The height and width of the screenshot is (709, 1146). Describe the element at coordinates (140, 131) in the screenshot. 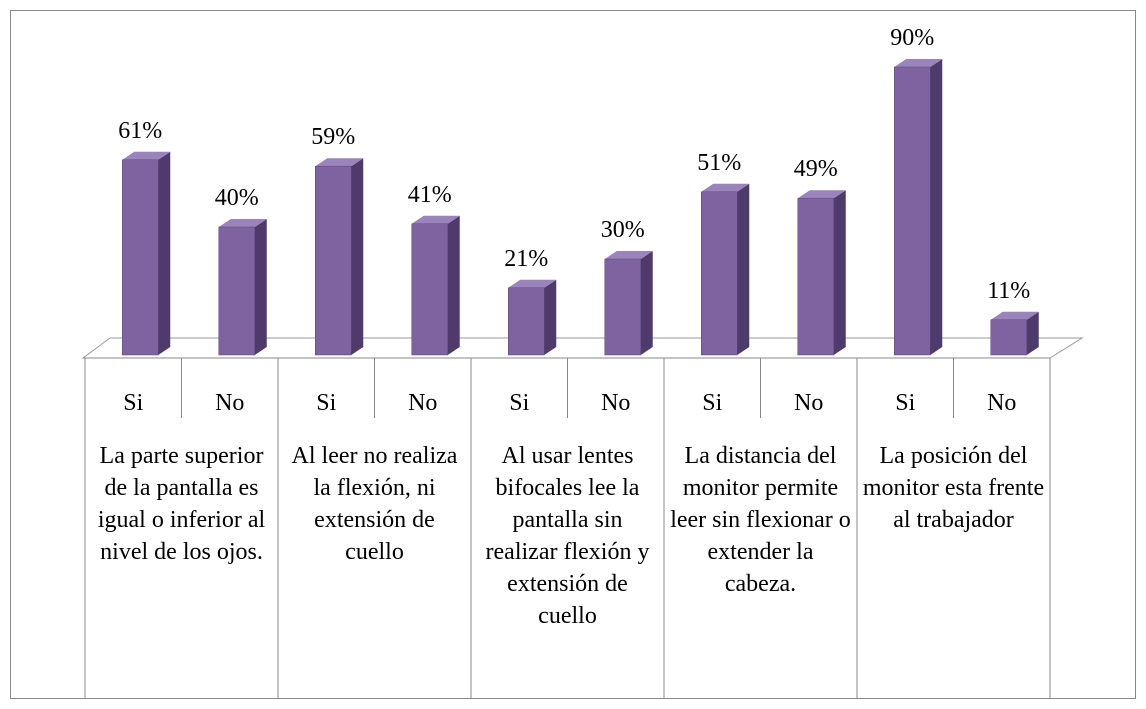

I see `data-label: 61%` at that location.